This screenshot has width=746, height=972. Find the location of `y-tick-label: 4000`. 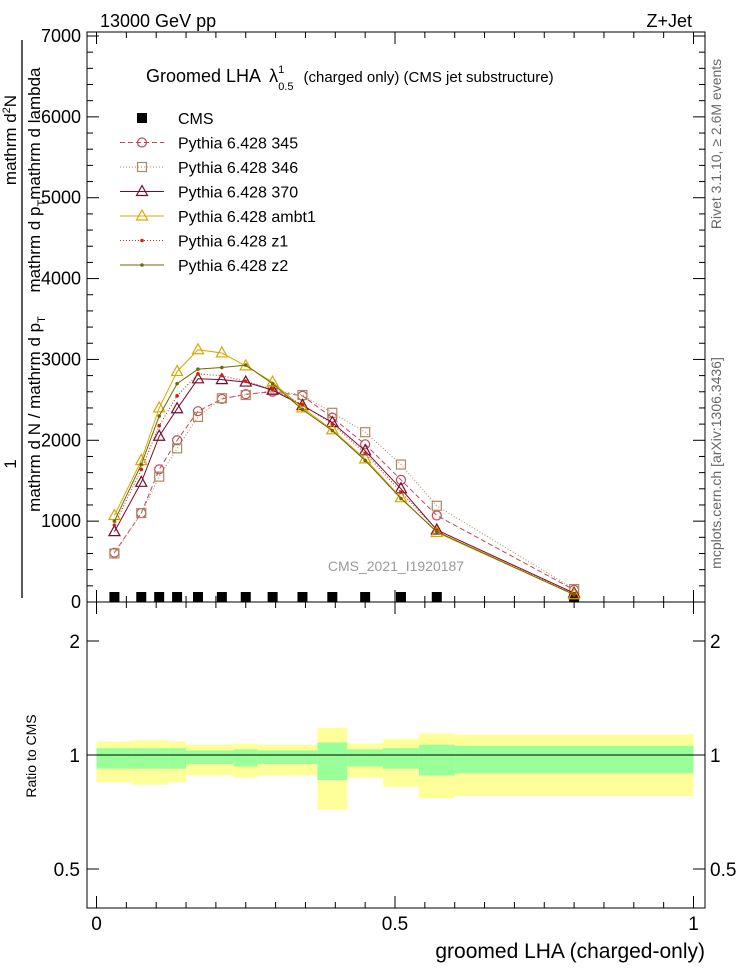

y-tick-label: 4000 is located at coordinates (61, 279).